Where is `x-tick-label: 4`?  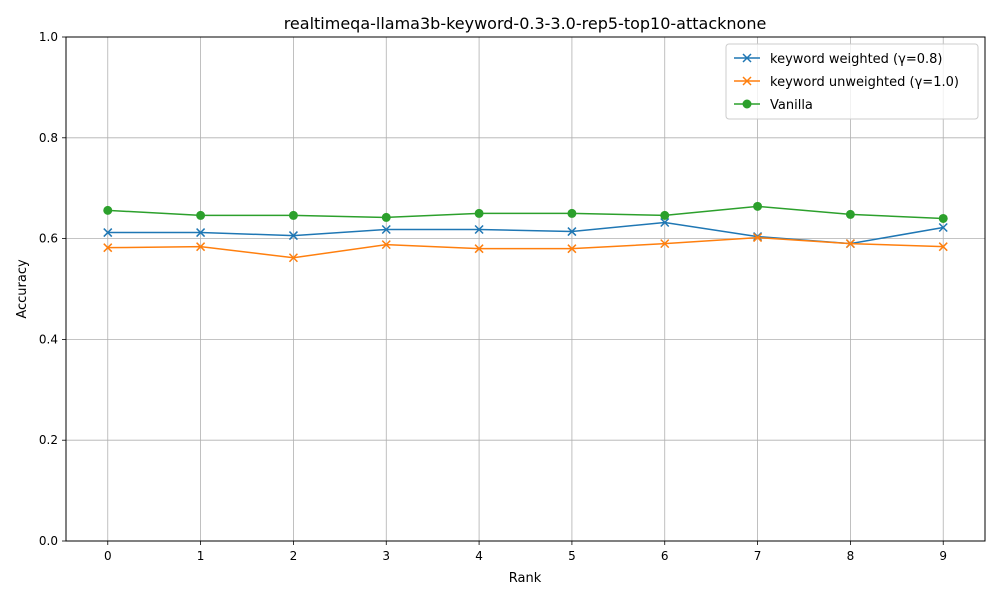 x-tick-label: 4 is located at coordinates (479, 556).